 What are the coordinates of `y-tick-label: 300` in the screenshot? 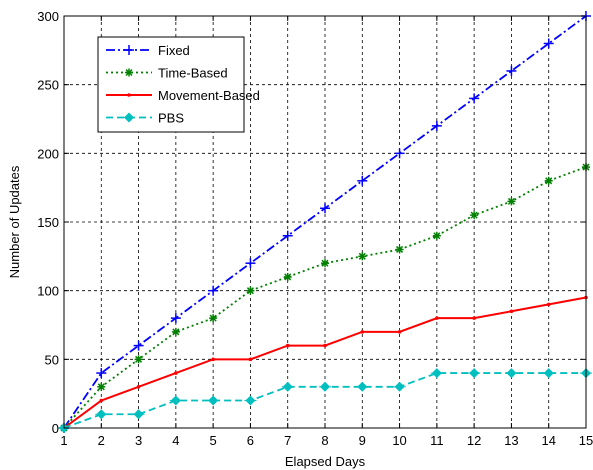 It's located at (48, 16).